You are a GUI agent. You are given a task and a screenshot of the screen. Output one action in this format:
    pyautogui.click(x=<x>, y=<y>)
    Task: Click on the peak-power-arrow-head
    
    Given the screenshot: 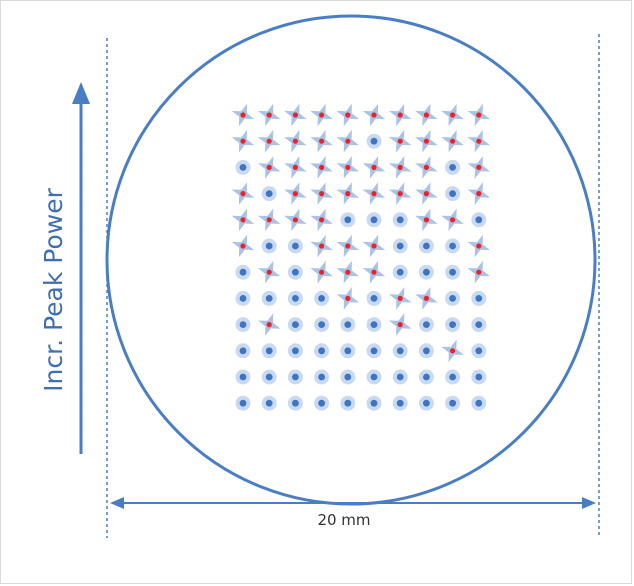 What is the action you would take?
    pyautogui.click(x=81, y=93)
    